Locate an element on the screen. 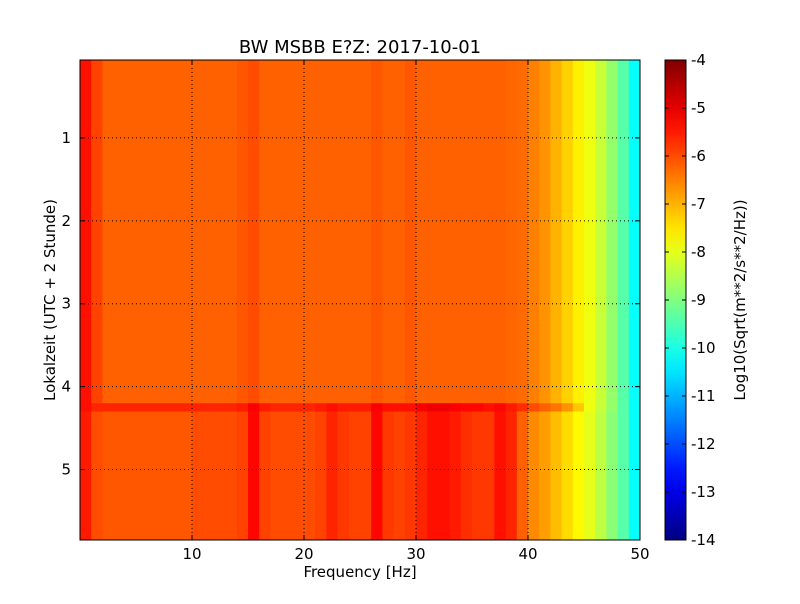 This screenshot has height=604, width=800. colorbar-tick-label: -5 is located at coordinates (698, 108).